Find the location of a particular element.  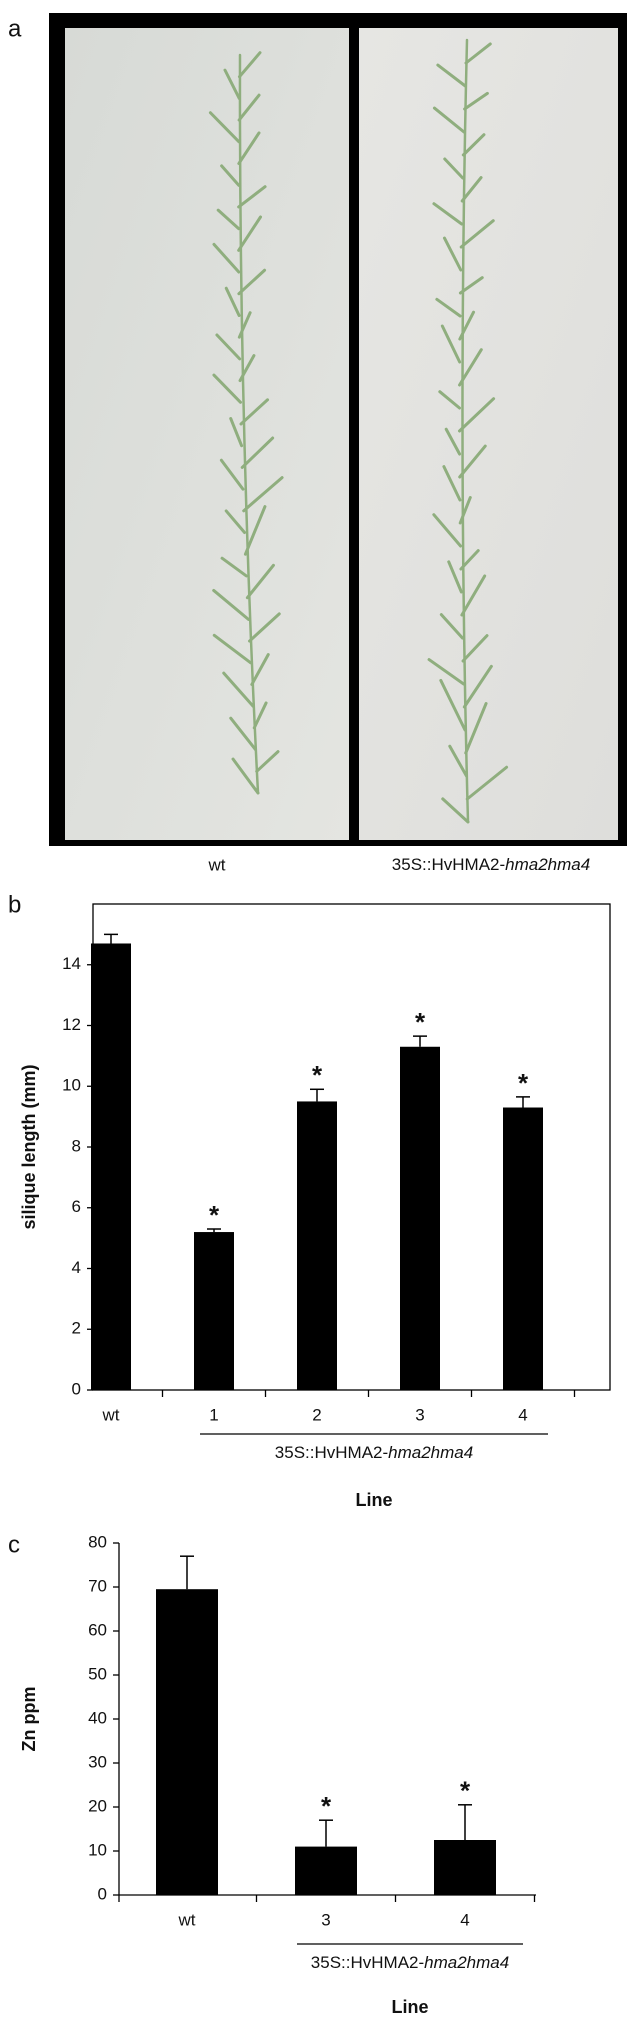

y-tick-label: 2 is located at coordinates (76, 1328).